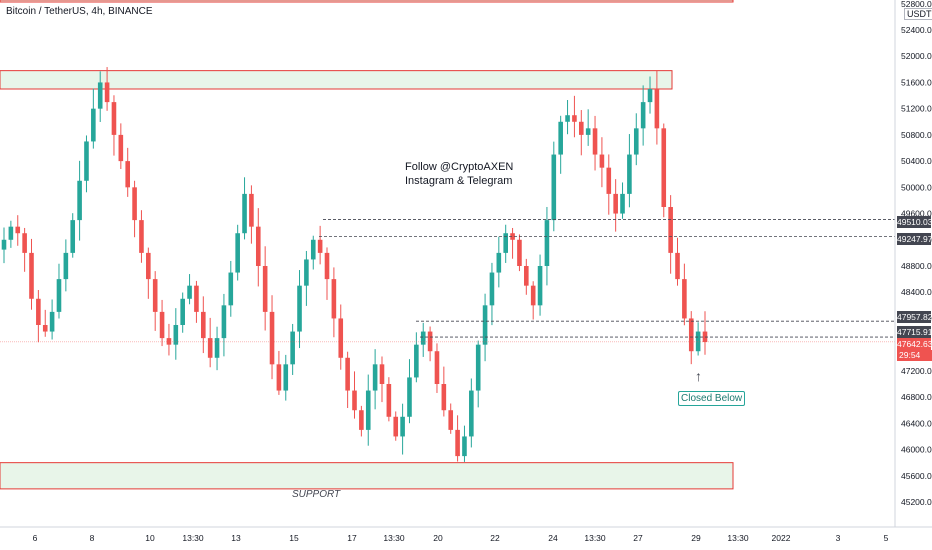 This screenshot has height=550, width=932. What do you see at coordinates (79, 11) in the screenshot?
I see `symbol-title: Bitcoin / TetherUS, 4h, BINANCE` at bounding box center [79, 11].